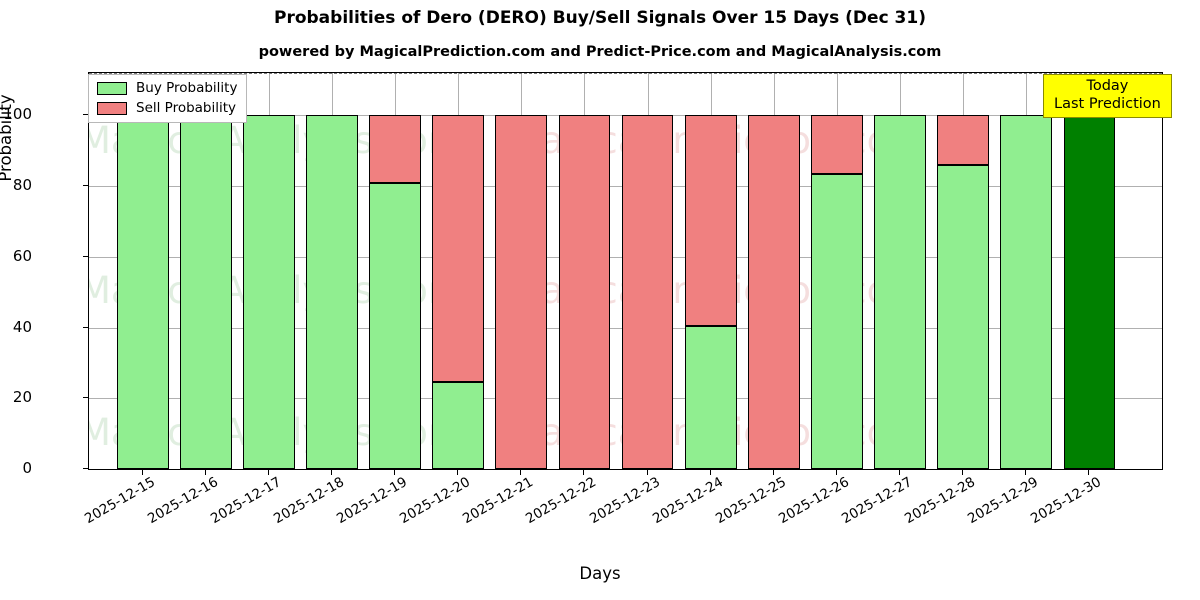 The width and height of the screenshot is (1200, 600). I want to click on legend-item-buy: Buy Probability, so click(167, 88).